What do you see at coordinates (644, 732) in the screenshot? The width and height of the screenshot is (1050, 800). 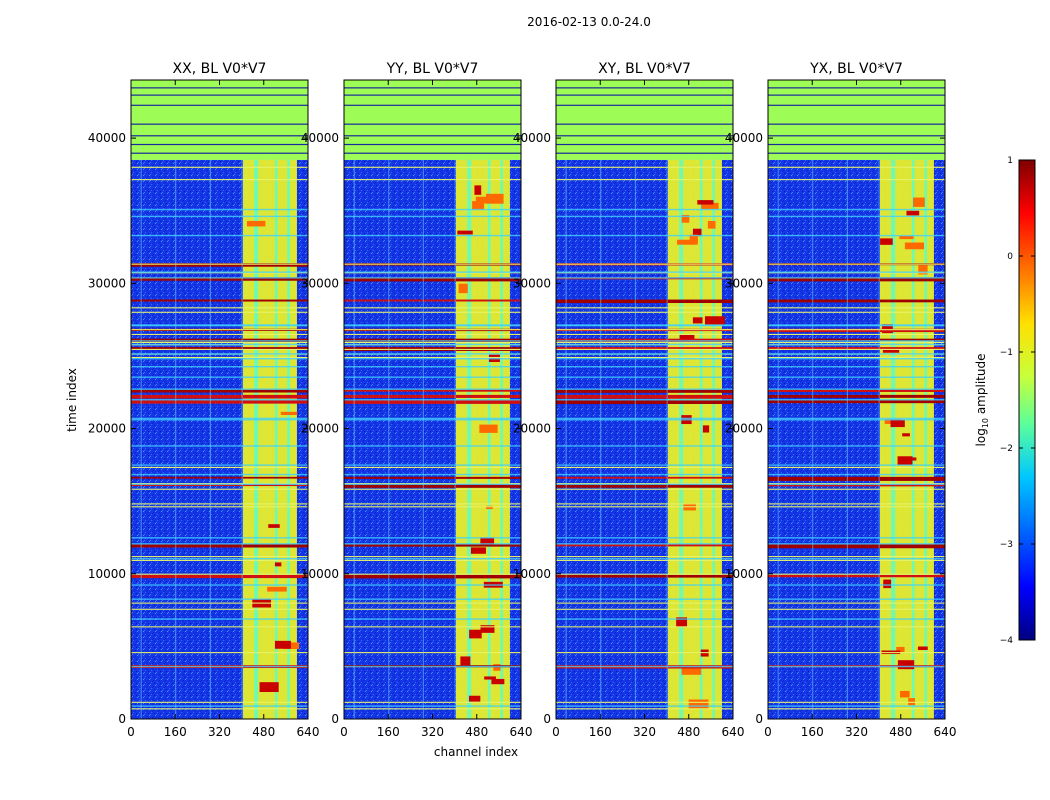 I see `x-tick-label: 320` at bounding box center [644, 732].